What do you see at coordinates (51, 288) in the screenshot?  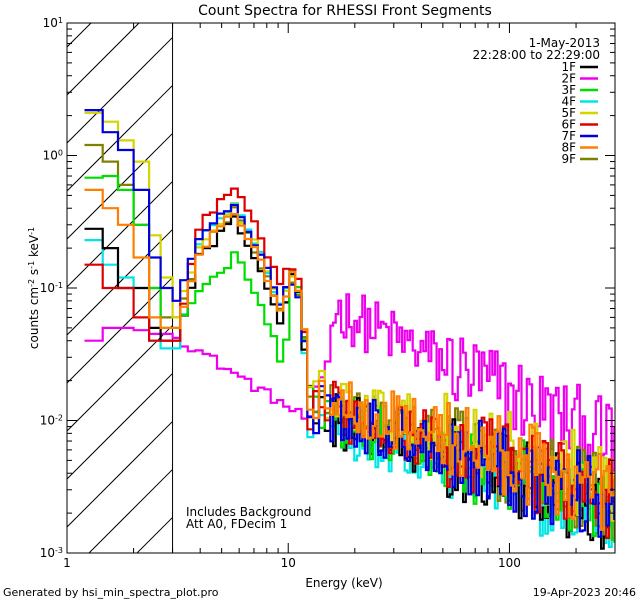 I see `y-tick-label: 10⁻¹` at bounding box center [51, 288].